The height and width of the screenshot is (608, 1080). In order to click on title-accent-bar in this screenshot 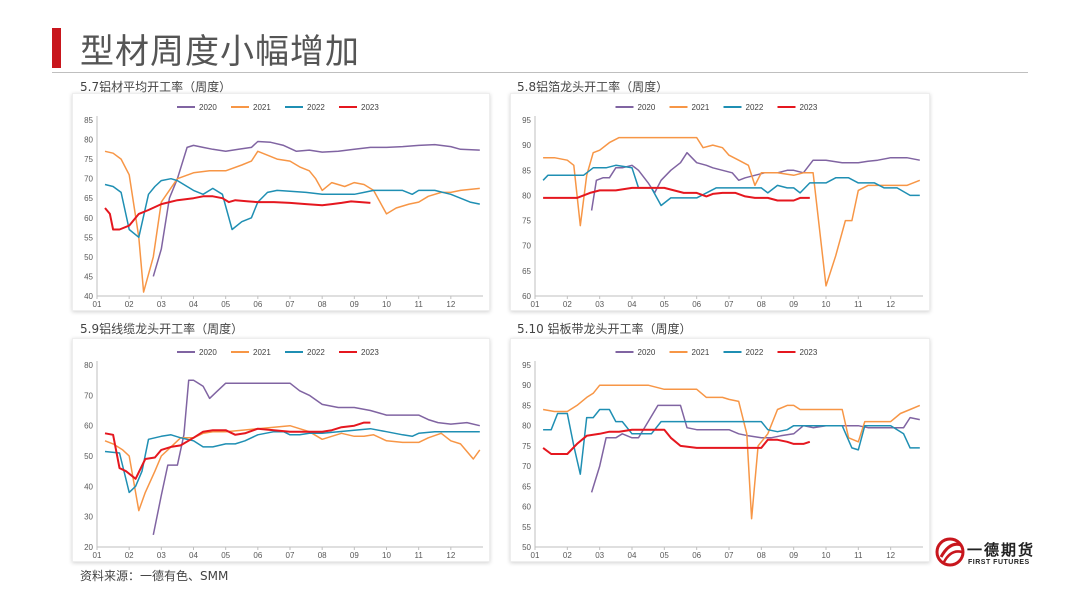, I will do `click(56, 48)`.